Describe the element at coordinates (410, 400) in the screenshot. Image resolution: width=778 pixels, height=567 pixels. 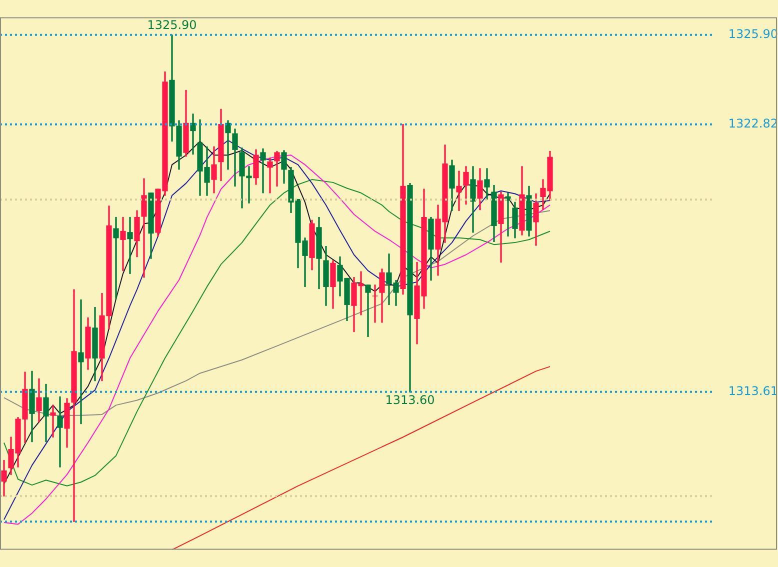
I see `annotation: 1313.60` at that location.